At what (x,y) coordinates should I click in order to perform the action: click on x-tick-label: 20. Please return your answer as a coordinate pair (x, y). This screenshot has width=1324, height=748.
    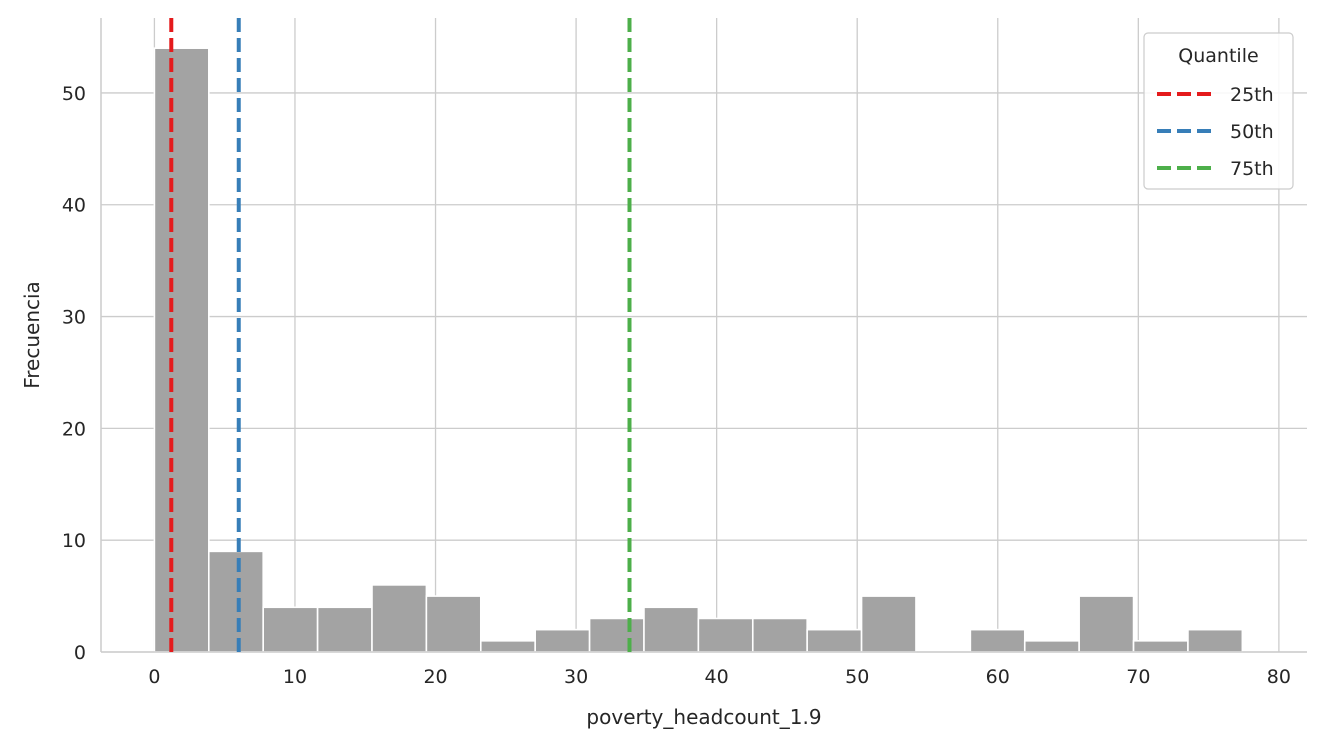
    Looking at the image, I should click on (435, 677).